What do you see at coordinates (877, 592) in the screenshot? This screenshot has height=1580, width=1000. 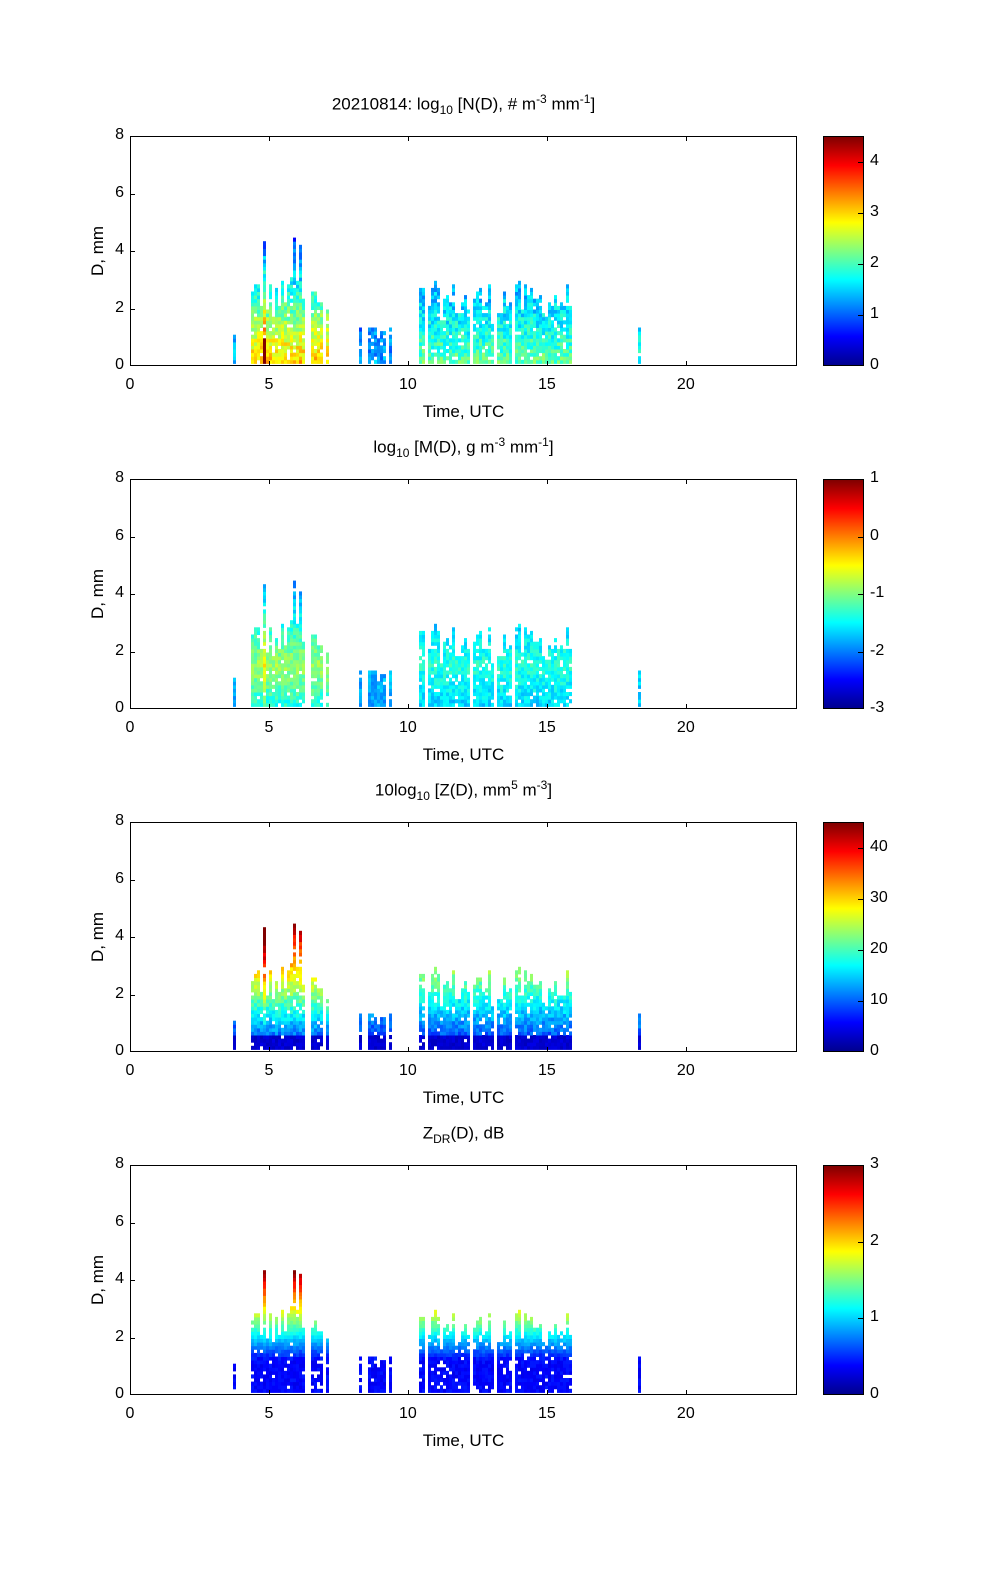 I see `colorbar-tick-label: -1` at bounding box center [877, 592].